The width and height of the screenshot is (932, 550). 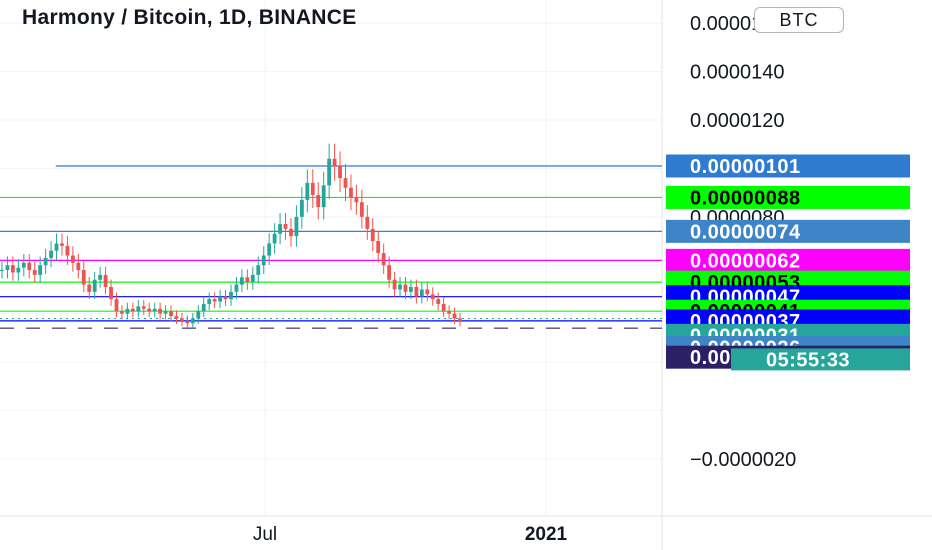 I want to click on countdown-badge, so click(x=820, y=359).